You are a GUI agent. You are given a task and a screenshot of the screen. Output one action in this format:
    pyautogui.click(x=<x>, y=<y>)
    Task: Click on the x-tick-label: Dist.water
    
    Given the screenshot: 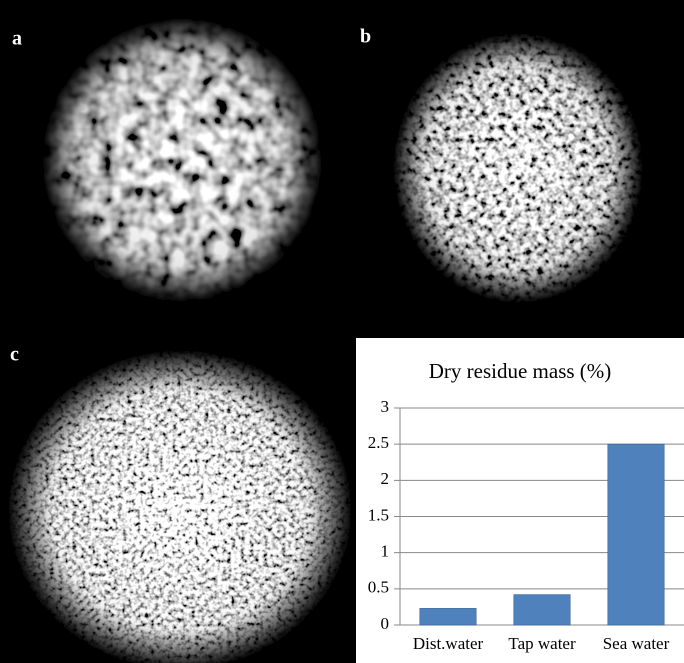 What is the action you would take?
    pyautogui.click(x=448, y=643)
    